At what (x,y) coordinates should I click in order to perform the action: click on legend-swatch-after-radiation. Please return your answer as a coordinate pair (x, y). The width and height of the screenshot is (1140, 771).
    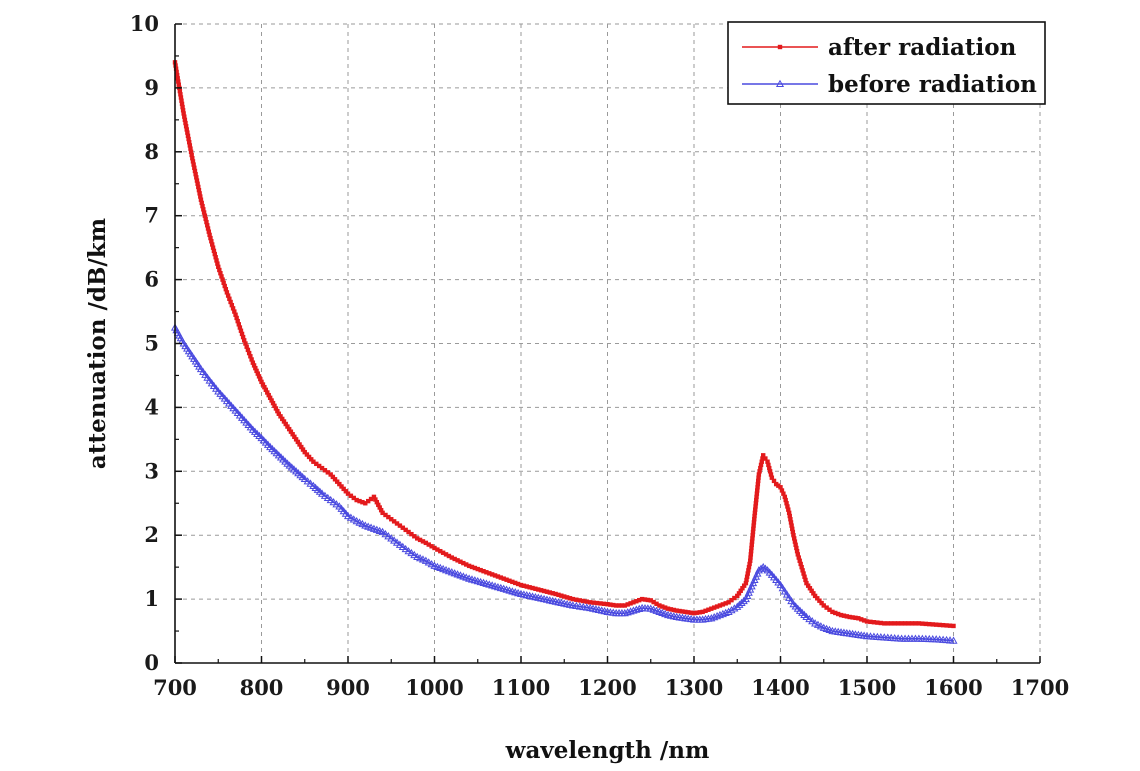
    Looking at the image, I should click on (780, 47).